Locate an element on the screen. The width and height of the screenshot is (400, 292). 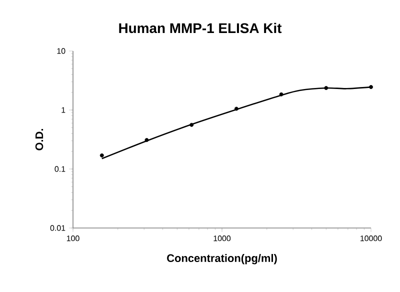
x-axis-title: Concentration(pg/ml) is located at coordinates (222, 259).